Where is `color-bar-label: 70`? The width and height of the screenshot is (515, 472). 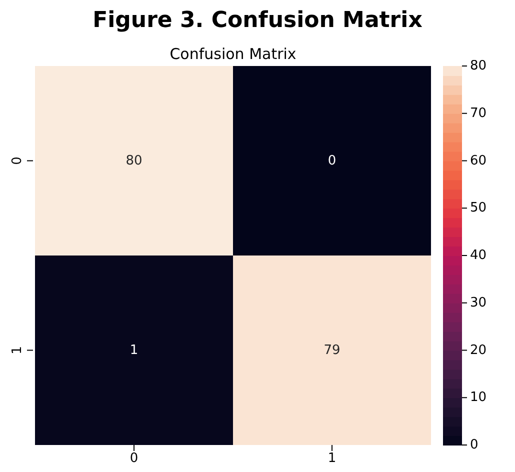
color-bar-label: 70 is located at coordinates (478, 113).